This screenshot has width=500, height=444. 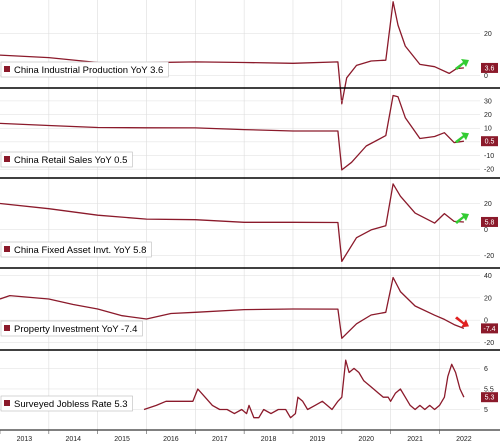 What do you see at coordinates (488, 101) in the screenshot?
I see `y-tick-label: 30` at bounding box center [488, 101].